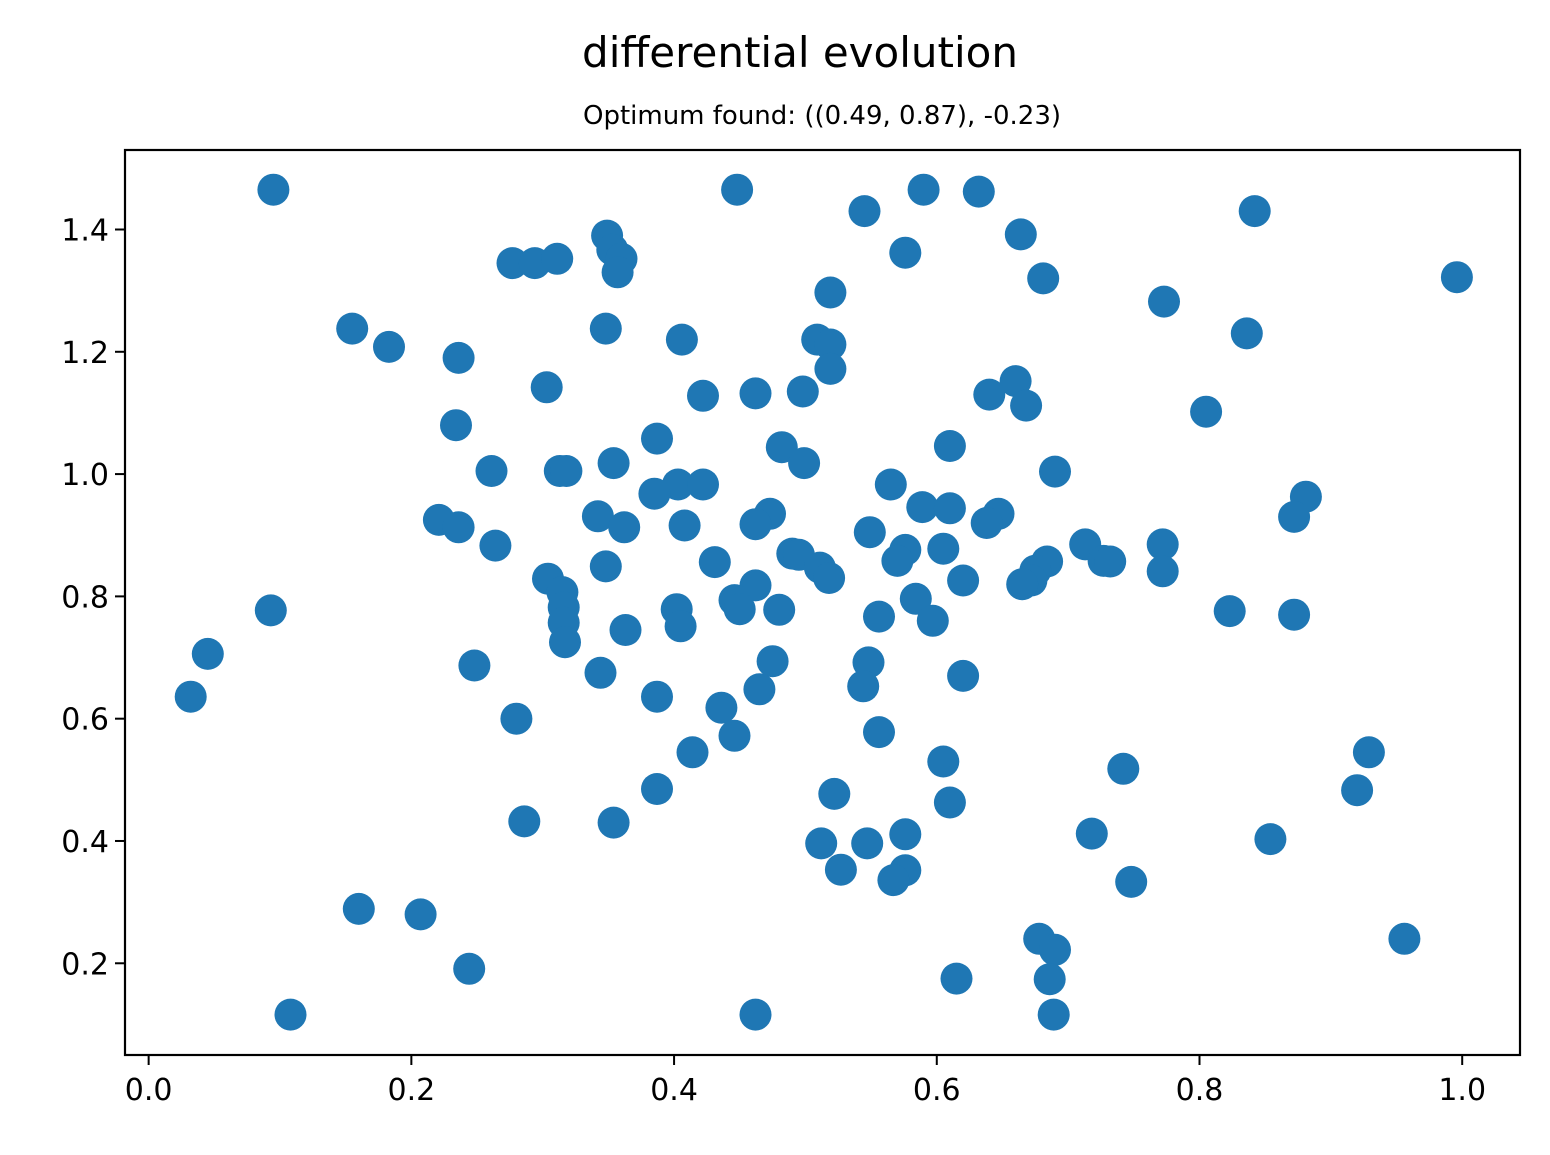 This screenshot has height=1155, width=1550. What do you see at coordinates (1200, 1090) in the screenshot?
I see `x-tick-label: 0.8` at bounding box center [1200, 1090].